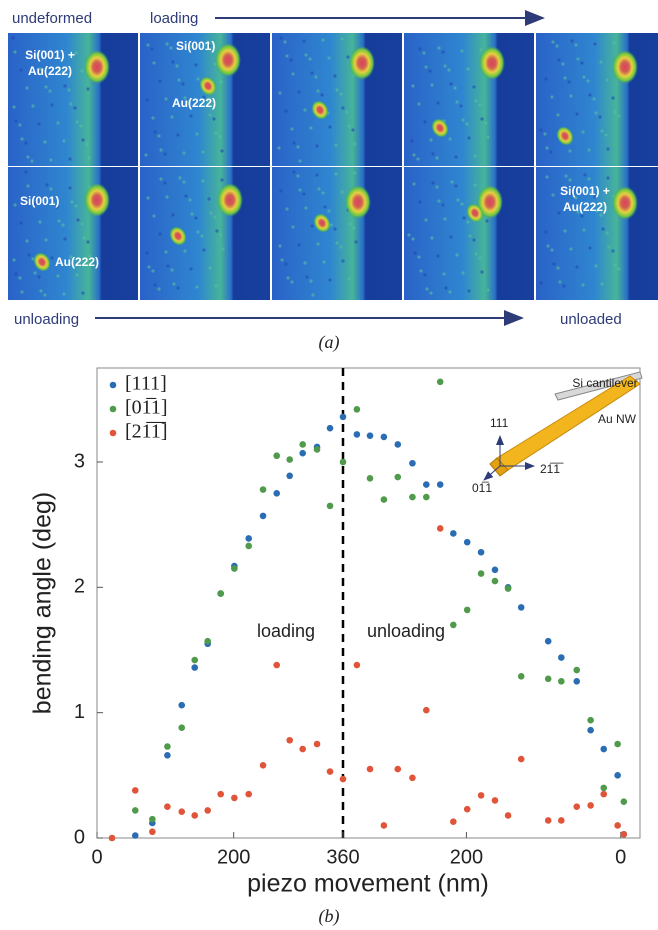  Describe the element at coordinates (146, 384) in the screenshot. I see `legend-label: [111]` at that location.